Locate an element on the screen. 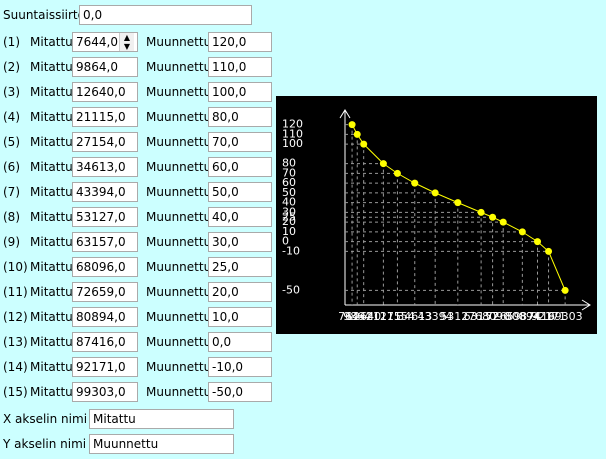 Image resolution: width=606 pixels, height=459 pixels. measured-input: 92171,0 is located at coordinates (105, 367).